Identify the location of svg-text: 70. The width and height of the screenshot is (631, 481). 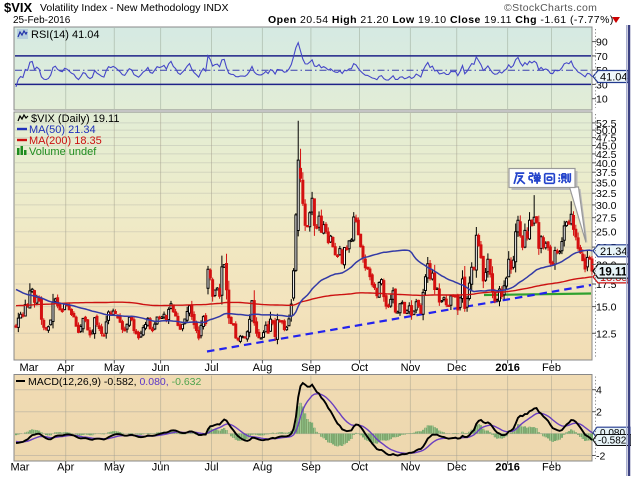
(602, 57).